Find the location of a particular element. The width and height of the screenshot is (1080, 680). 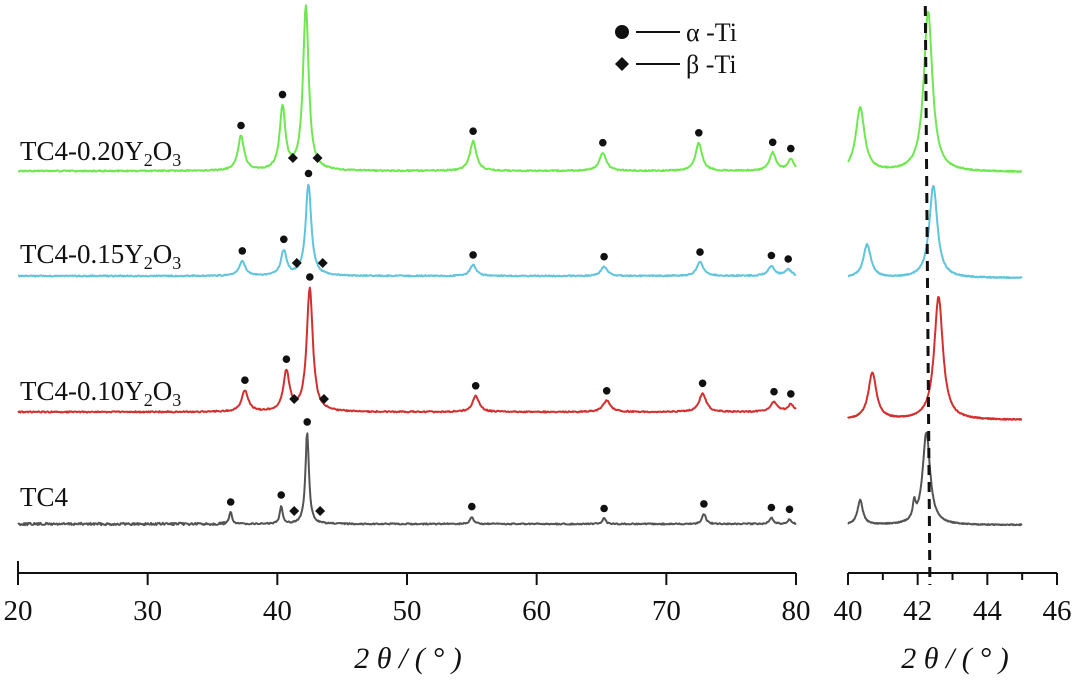

legend-entry-beta: β -Ti is located at coordinates (676, 64).